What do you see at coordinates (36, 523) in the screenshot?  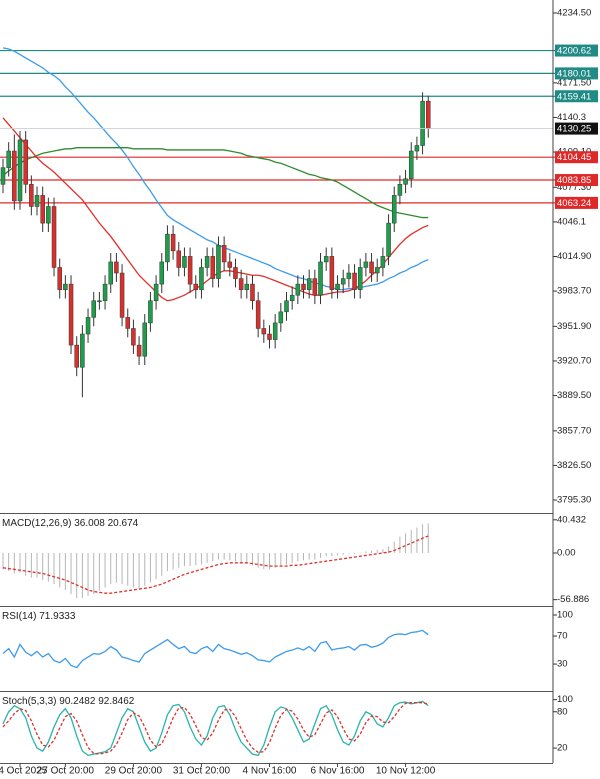 I see `panel-title-name: MACD(12,26,9)` at bounding box center [36, 523].